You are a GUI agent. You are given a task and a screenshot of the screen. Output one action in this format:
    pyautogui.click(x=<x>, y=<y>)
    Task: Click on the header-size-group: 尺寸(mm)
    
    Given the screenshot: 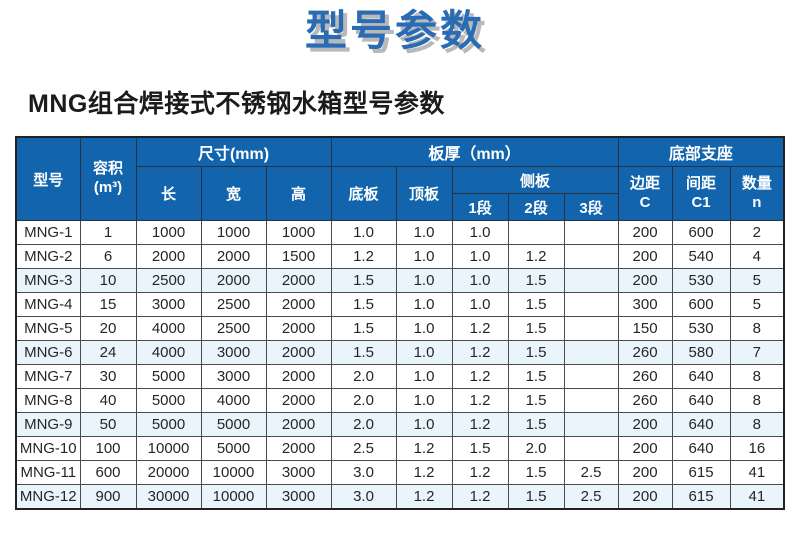 What is the action you would take?
    pyautogui.click(x=233, y=152)
    